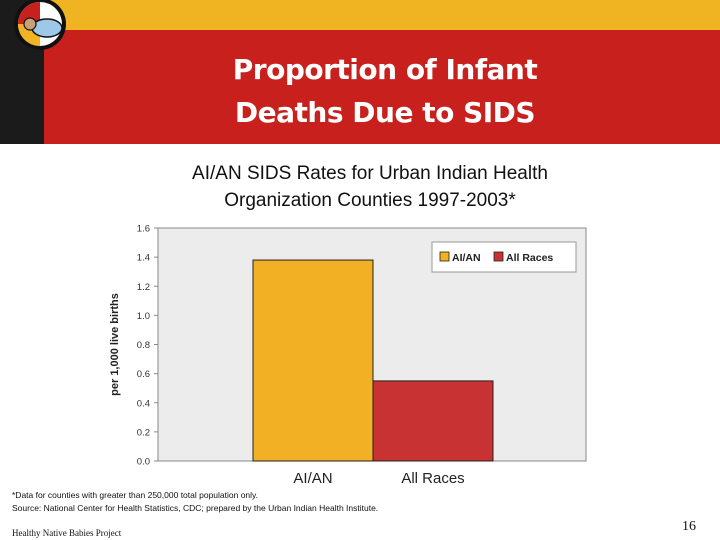 The height and width of the screenshot is (540, 720). I want to click on y-tick-label: 0.4, so click(143, 403).